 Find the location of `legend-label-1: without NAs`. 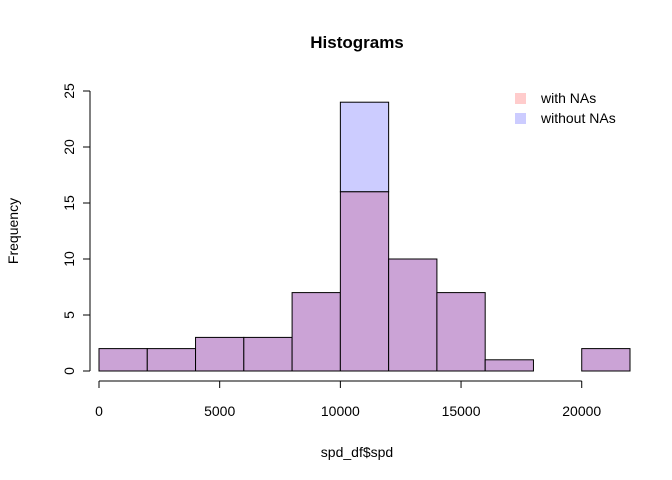

legend-label-1: without NAs is located at coordinates (578, 118).